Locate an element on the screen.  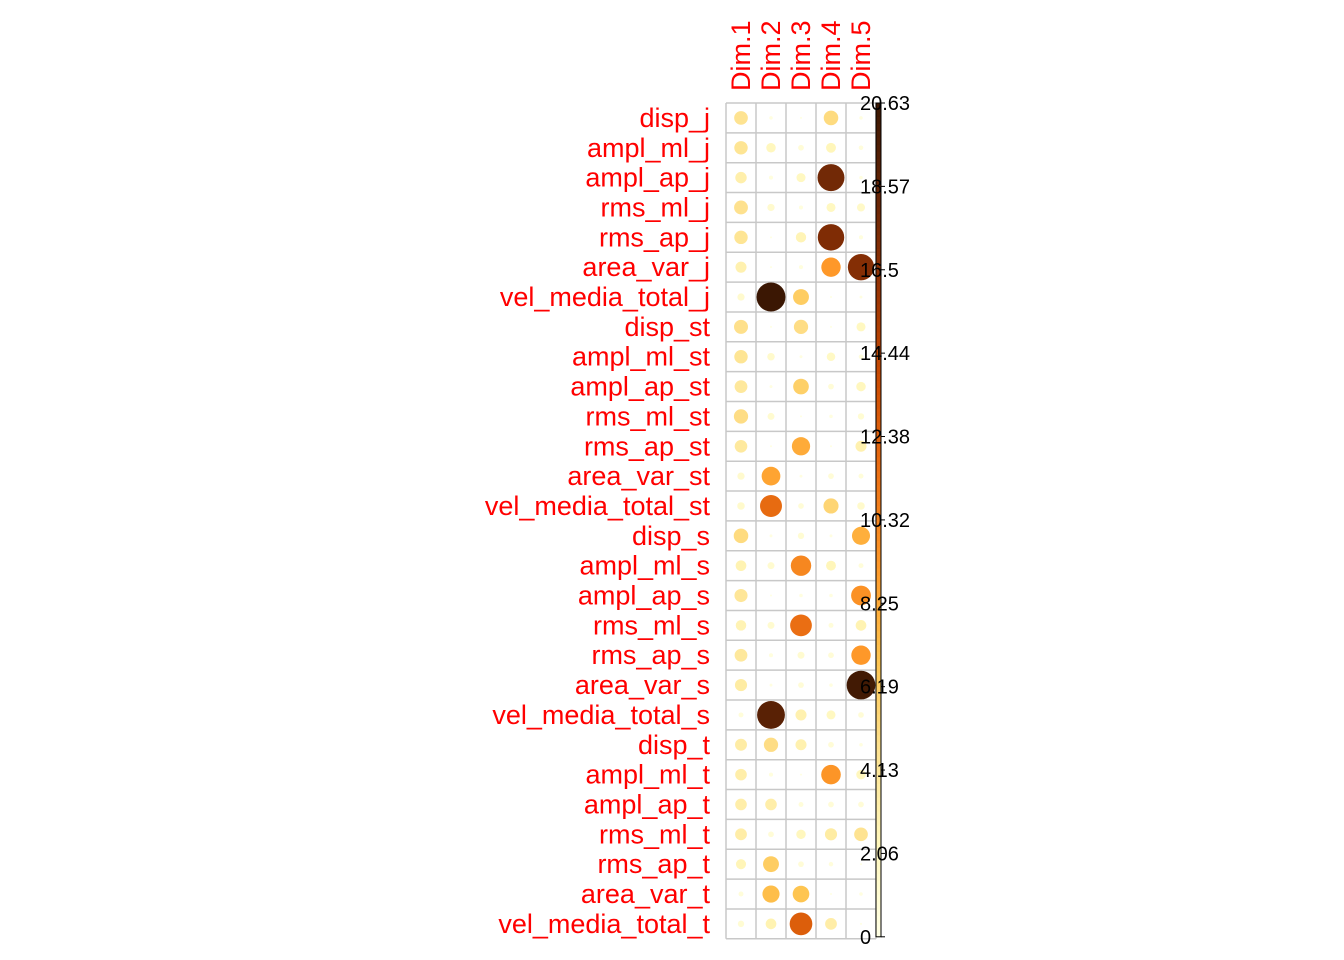
row-label: area_var_st is located at coordinates (638, 476).